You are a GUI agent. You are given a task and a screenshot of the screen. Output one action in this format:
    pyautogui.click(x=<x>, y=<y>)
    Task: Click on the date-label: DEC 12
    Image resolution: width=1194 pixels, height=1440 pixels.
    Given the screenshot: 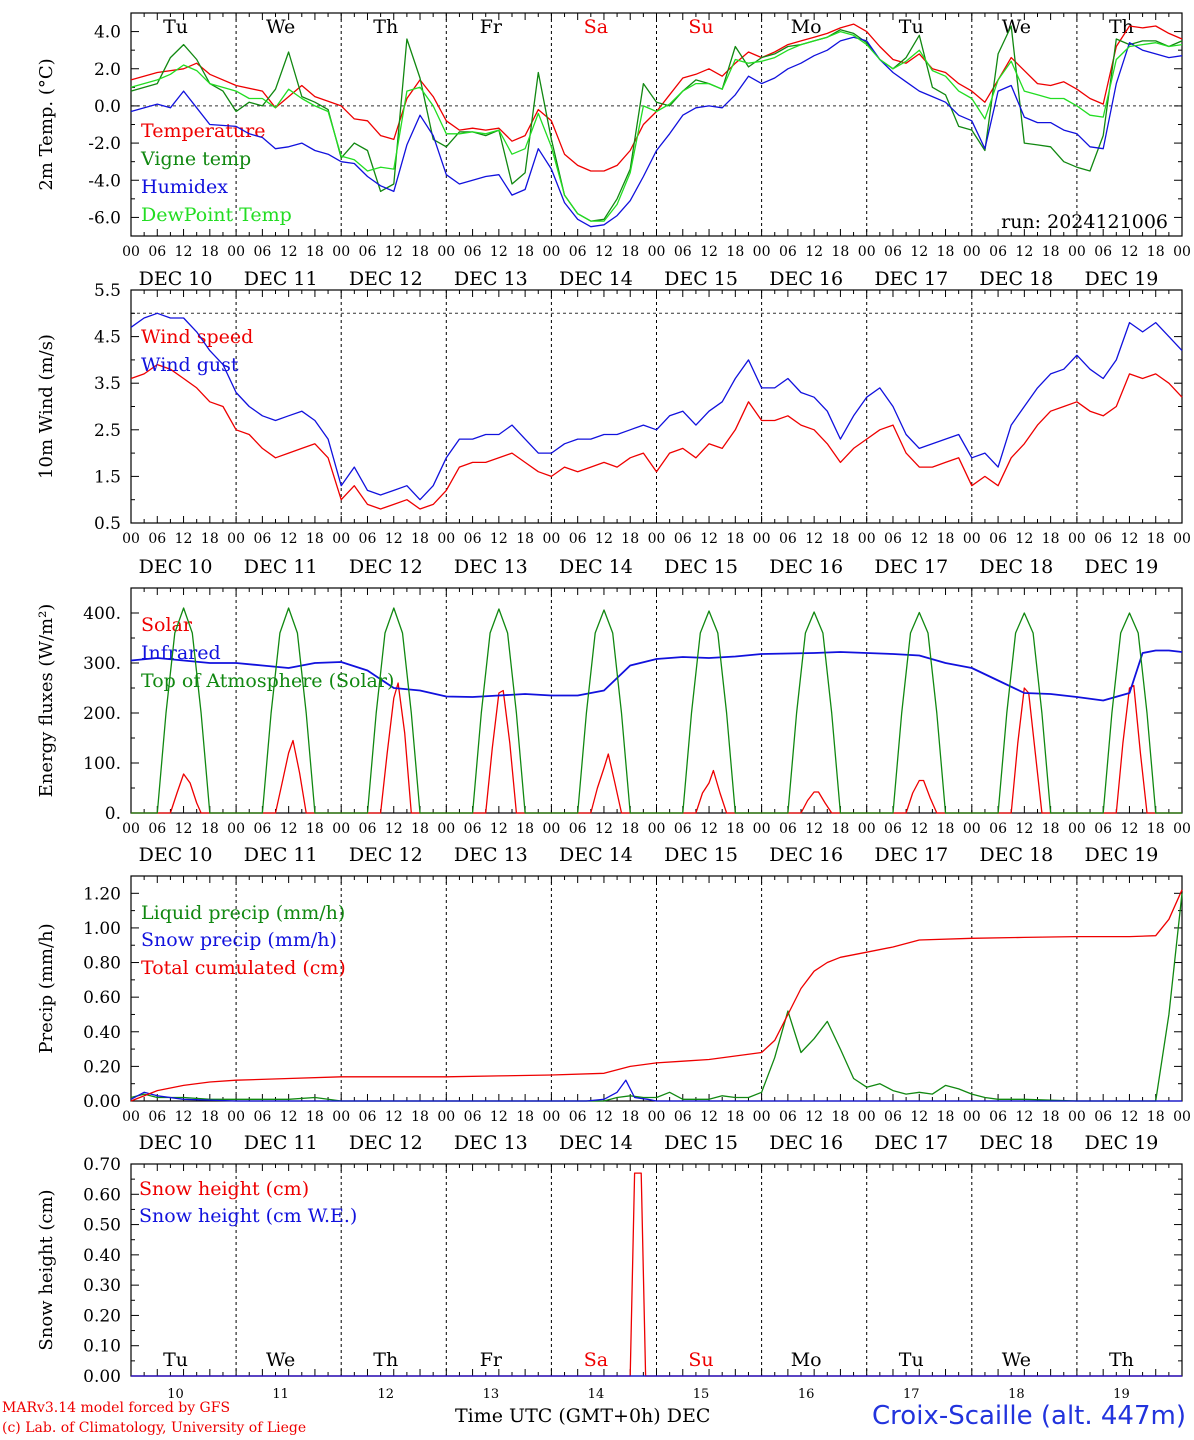 What is the action you would take?
    pyautogui.click(x=386, y=1143)
    